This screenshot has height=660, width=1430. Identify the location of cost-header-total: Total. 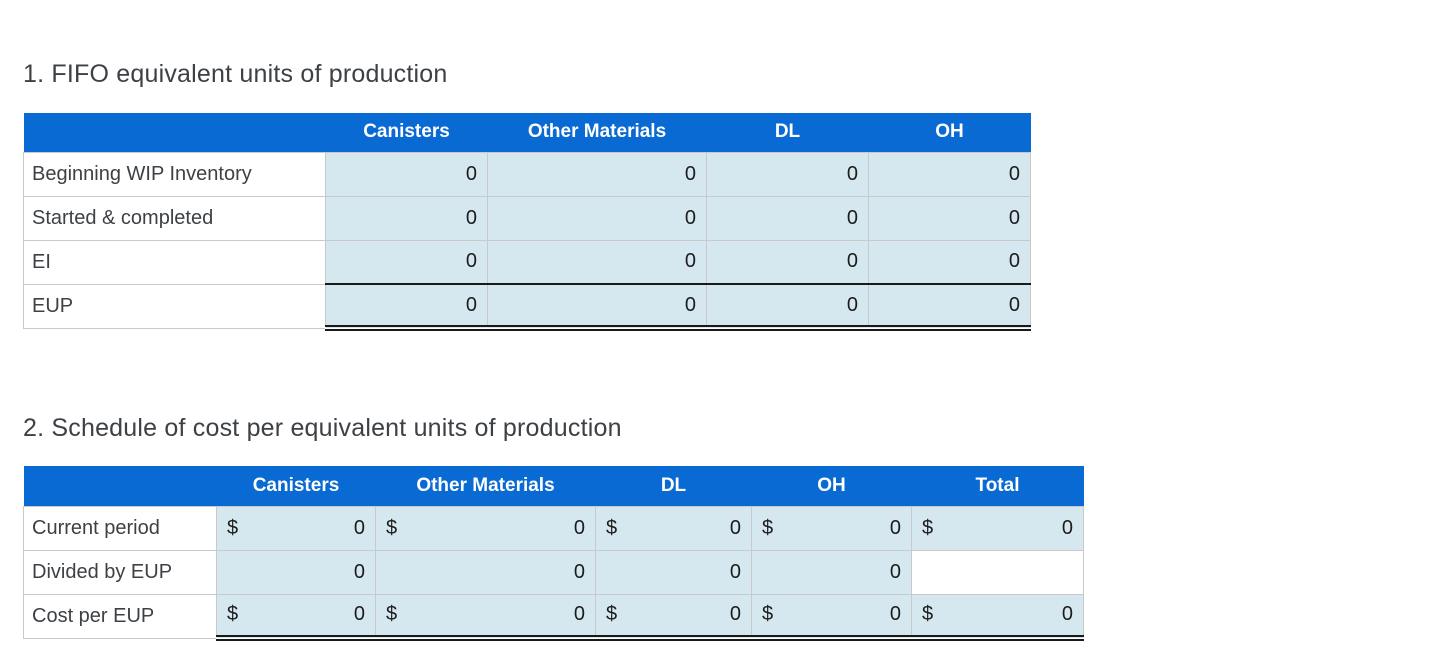
(997, 486).